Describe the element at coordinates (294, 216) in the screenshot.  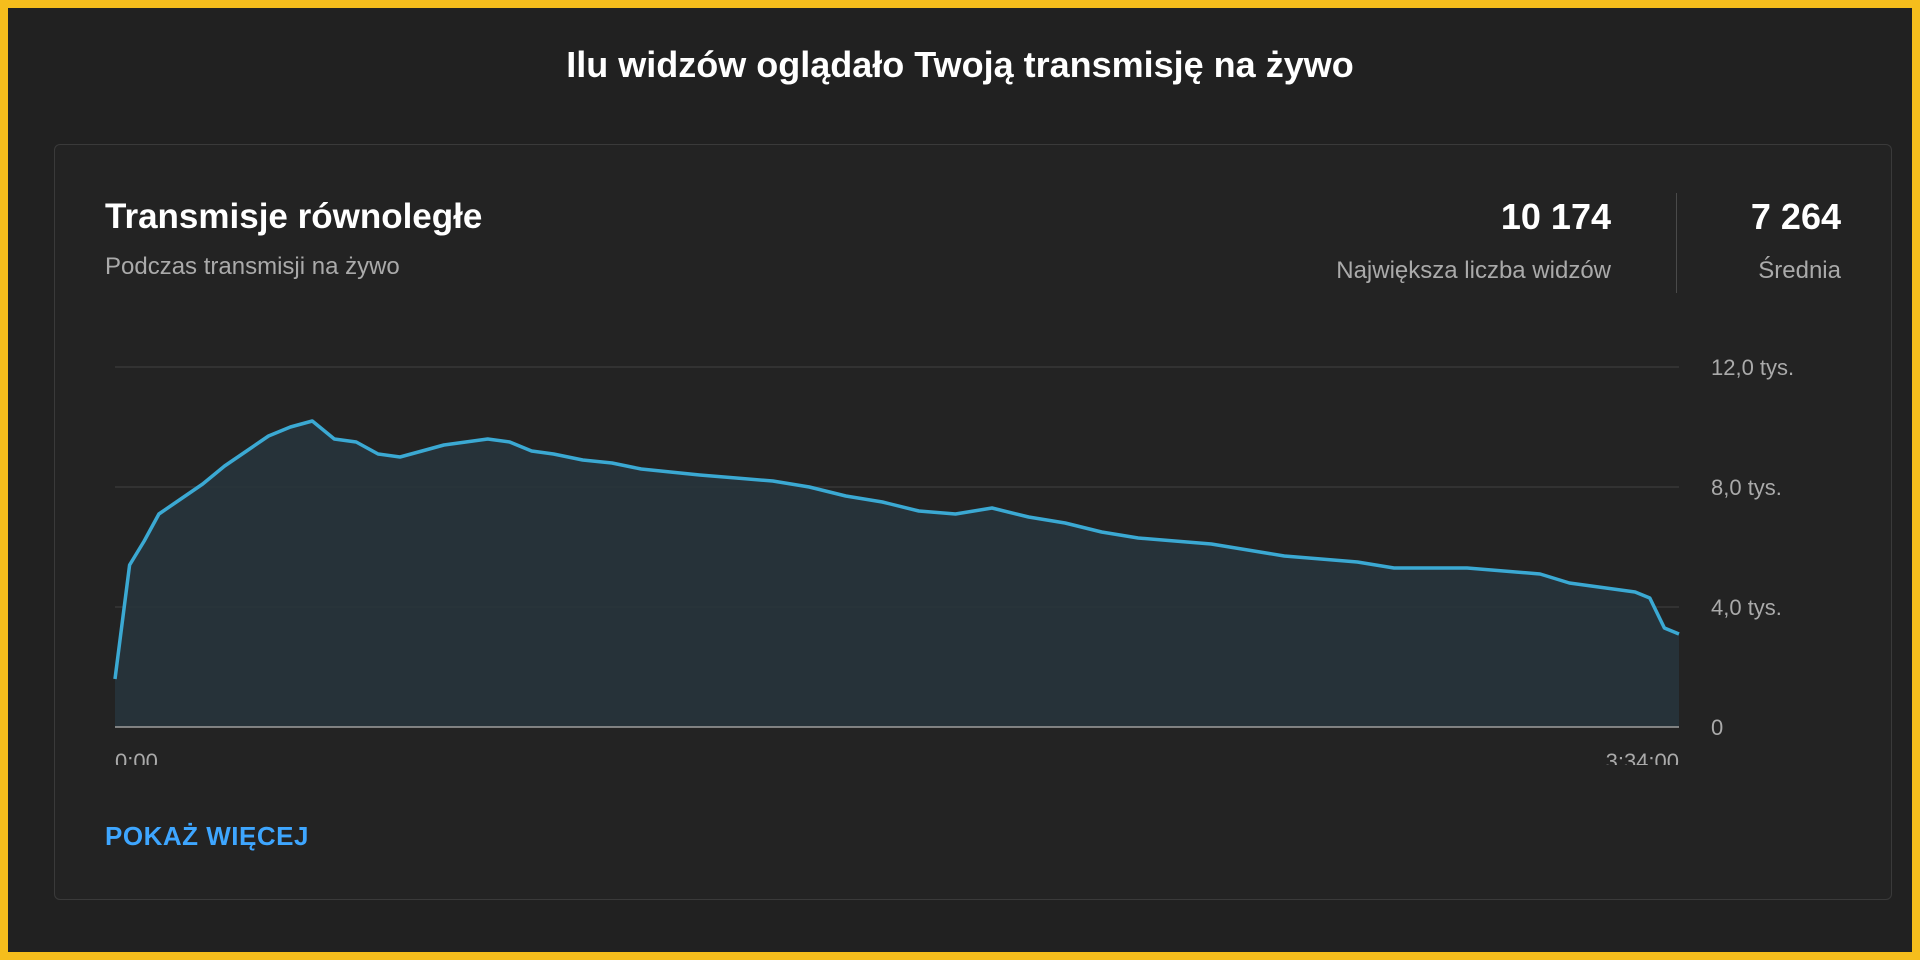
I see `card-title: Transmisje równoległe` at that location.